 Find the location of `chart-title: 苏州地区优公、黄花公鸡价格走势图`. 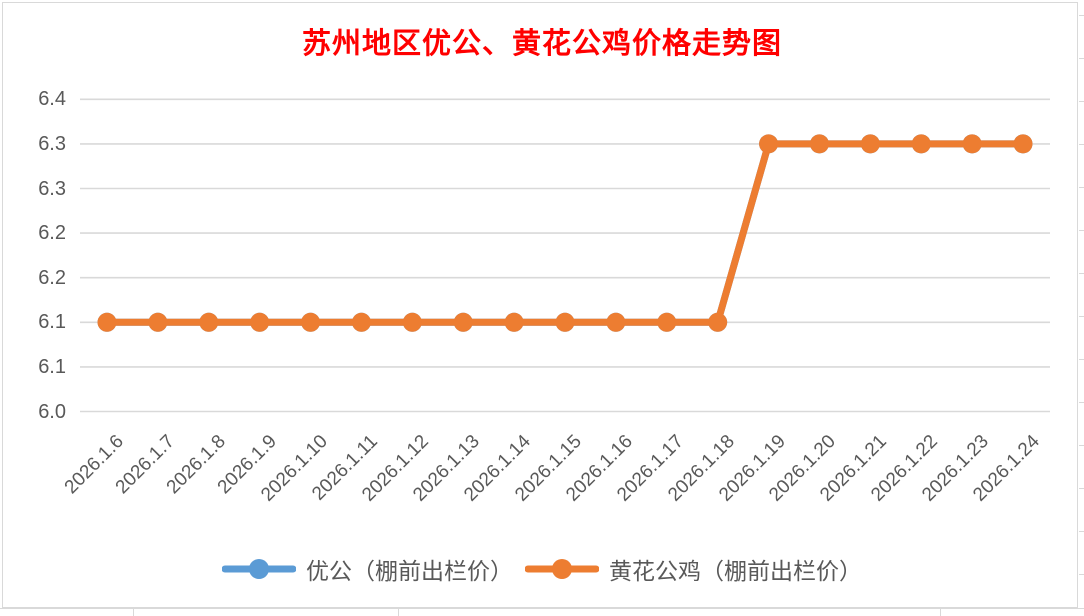

chart-title: 苏州地区优公、黄花公鸡价格走势图 is located at coordinates (541, 44).